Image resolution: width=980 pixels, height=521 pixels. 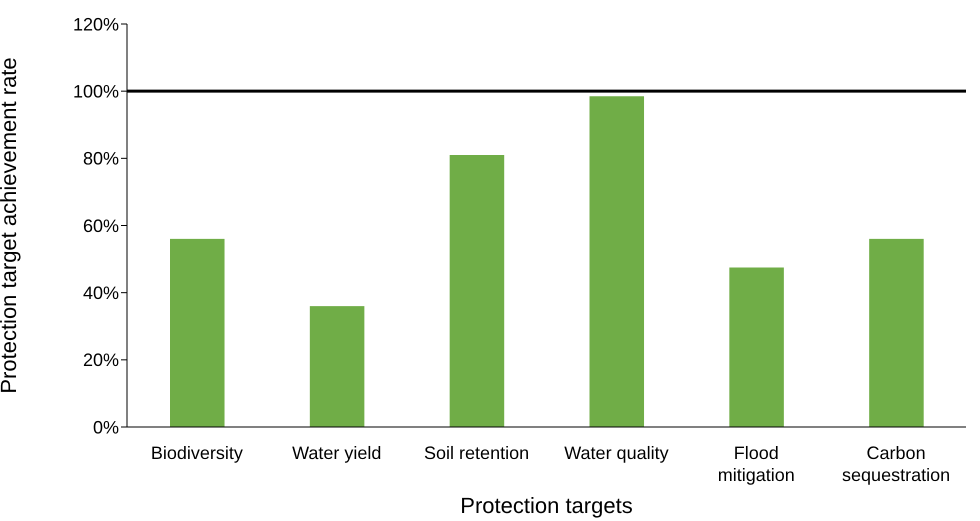 What do you see at coordinates (95, 24) in the screenshot?
I see `y-tick-label: 120%` at bounding box center [95, 24].